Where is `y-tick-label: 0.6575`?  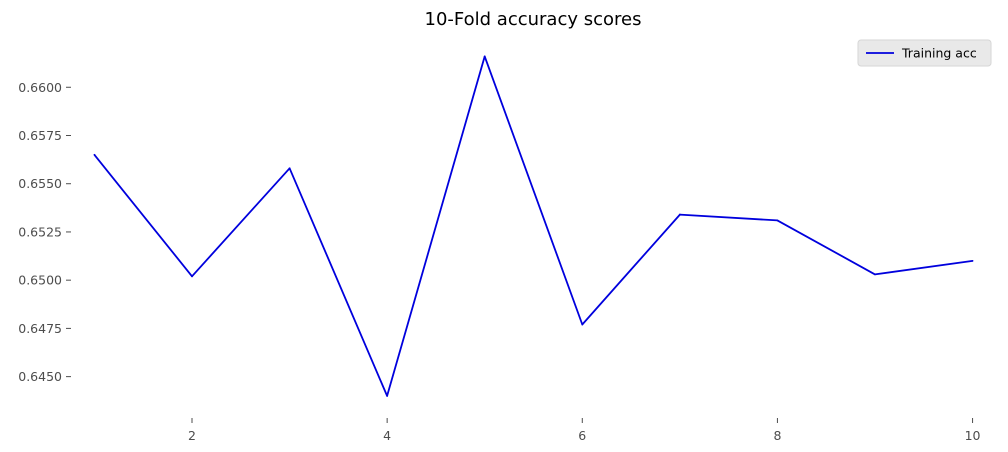 y-tick-label: 0.6575 is located at coordinates (40, 135).